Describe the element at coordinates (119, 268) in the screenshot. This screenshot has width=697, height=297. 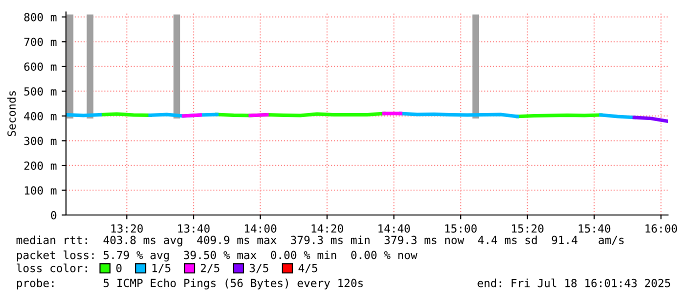
I see `legend-label: 0` at that location.